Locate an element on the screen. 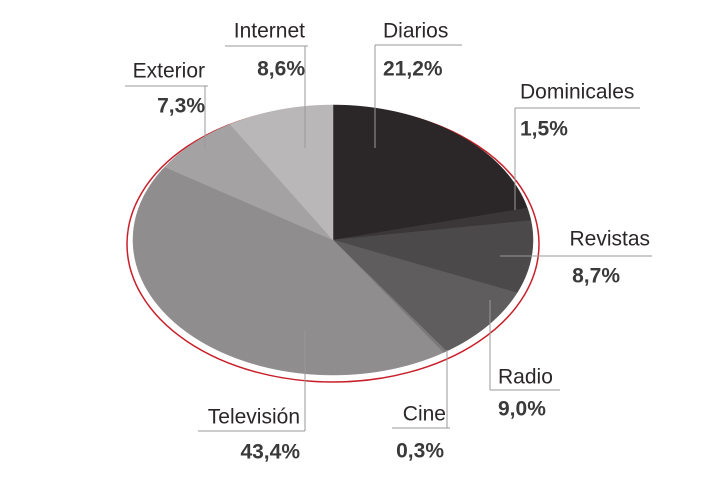  value-label: 0,3% is located at coordinates (420, 451).